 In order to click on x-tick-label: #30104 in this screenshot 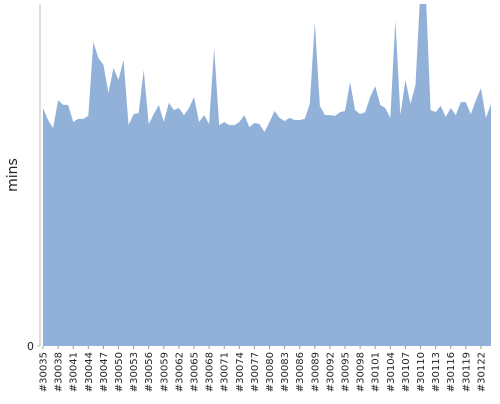, I will do `click(391, 372)`.